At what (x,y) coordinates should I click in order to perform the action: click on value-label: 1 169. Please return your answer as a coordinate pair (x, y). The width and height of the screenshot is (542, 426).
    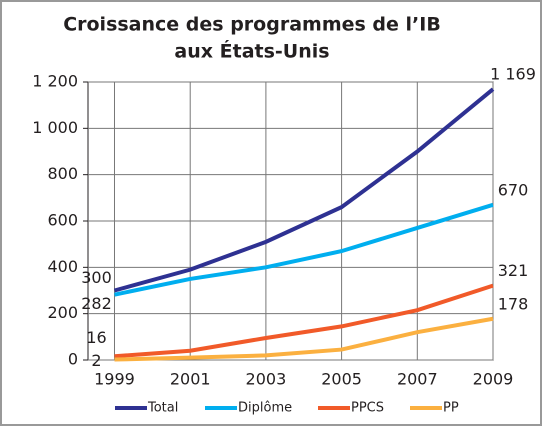
    Looking at the image, I should click on (513, 74).